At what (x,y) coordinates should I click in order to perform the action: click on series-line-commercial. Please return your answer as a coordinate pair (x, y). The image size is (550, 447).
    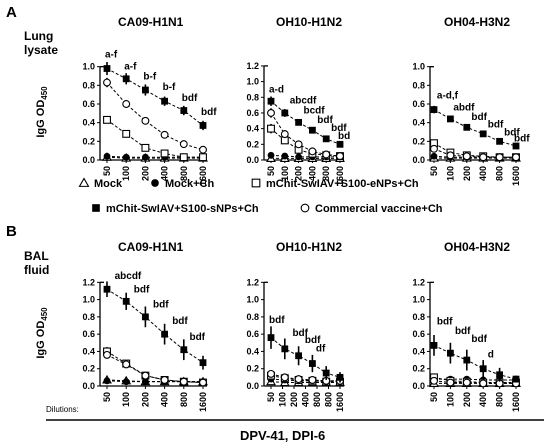
    Looking at the image, I should click on (155, 369).